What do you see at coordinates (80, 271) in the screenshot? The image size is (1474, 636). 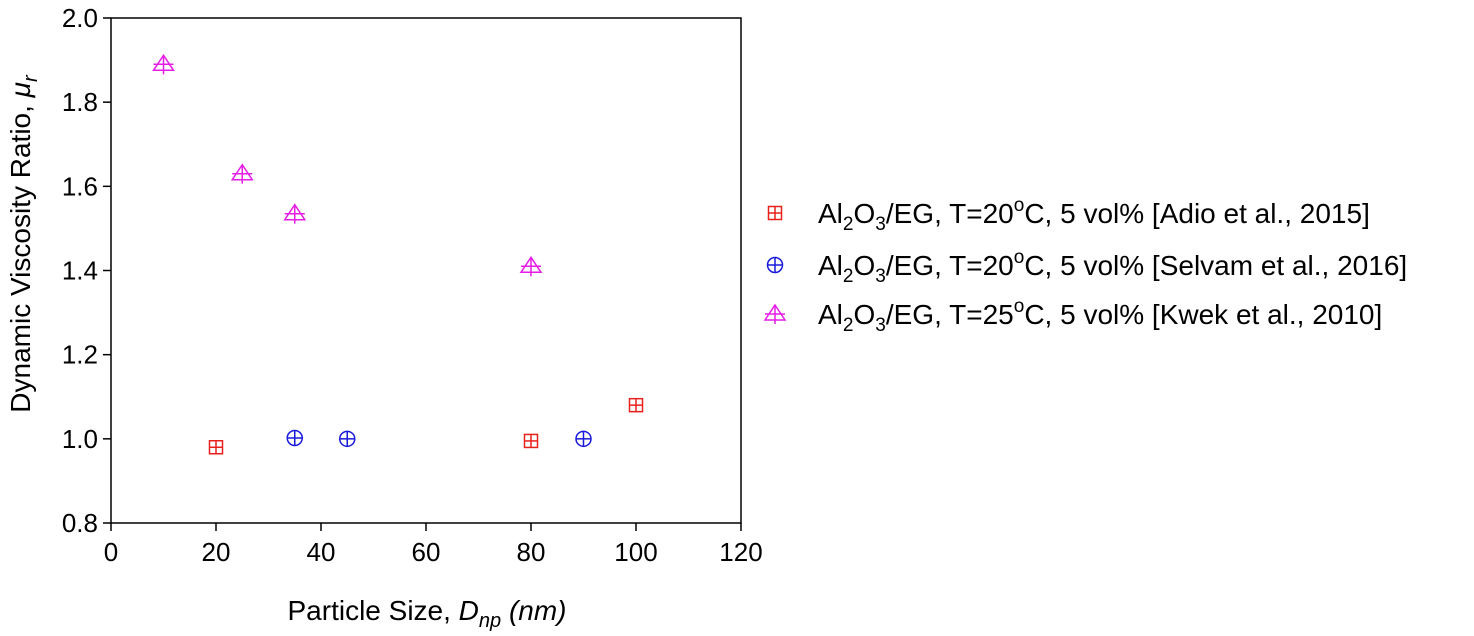 I see `y-tick-label: 1.4` at bounding box center [80, 271].